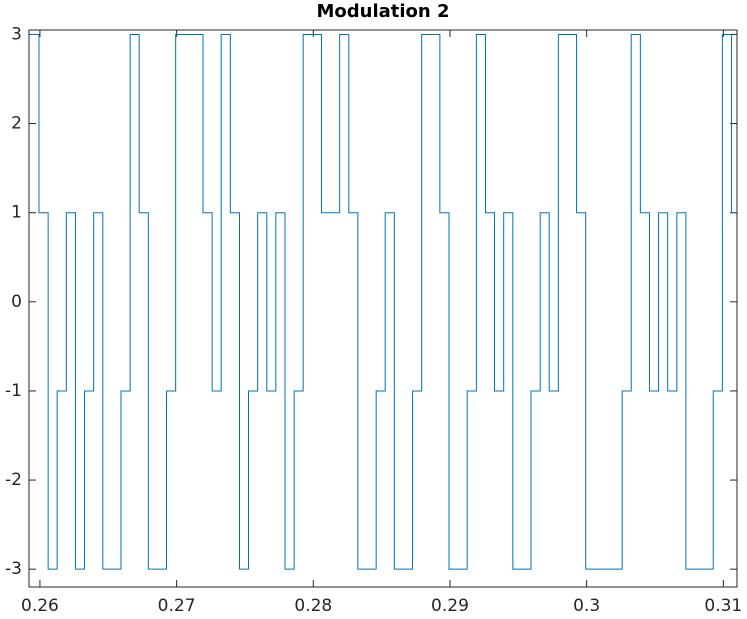  What do you see at coordinates (382, 11) in the screenshot?
I see `chart-title: Modulation 2` at bounding box center [382, 11].